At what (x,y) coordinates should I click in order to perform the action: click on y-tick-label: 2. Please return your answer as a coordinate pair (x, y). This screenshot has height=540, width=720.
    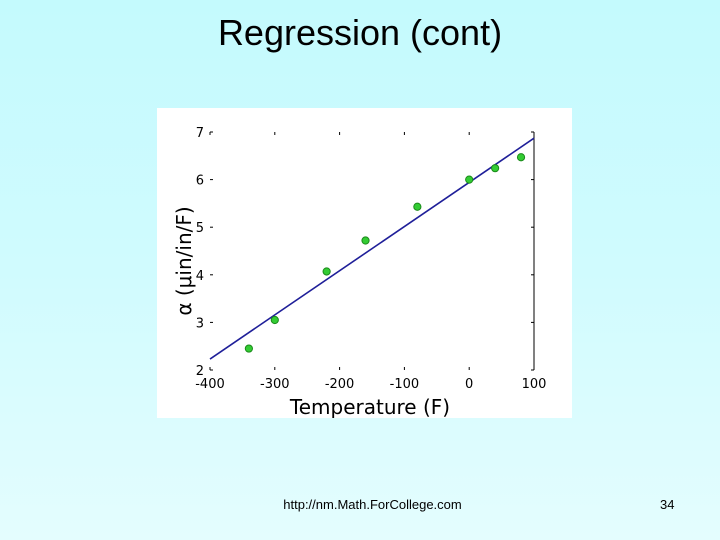
    Looking at the image, I should click on (200, 371).